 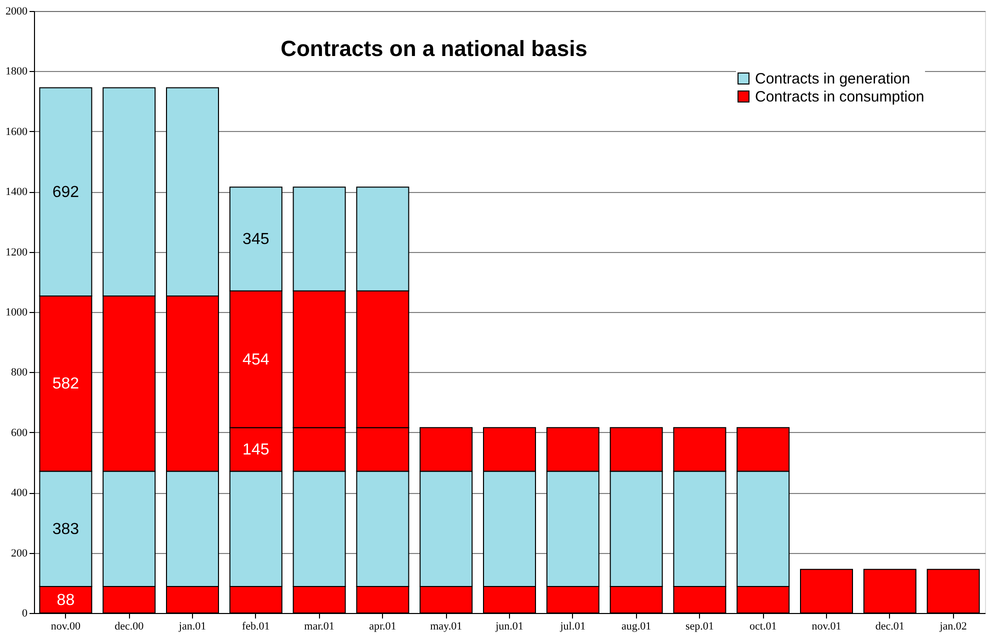 I want to click on x-tick-label: sep.01, so click(x=699, y=626).